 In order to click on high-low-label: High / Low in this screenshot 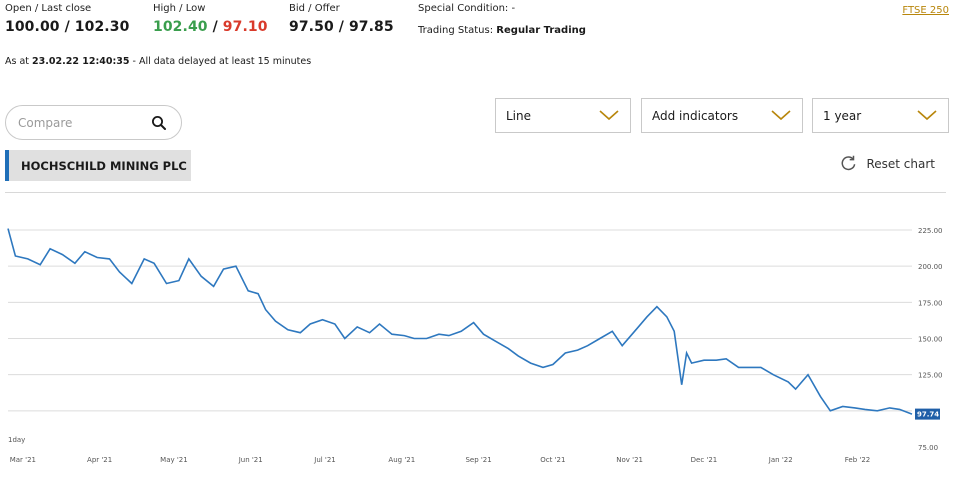, I will do `click(179, 8)`.